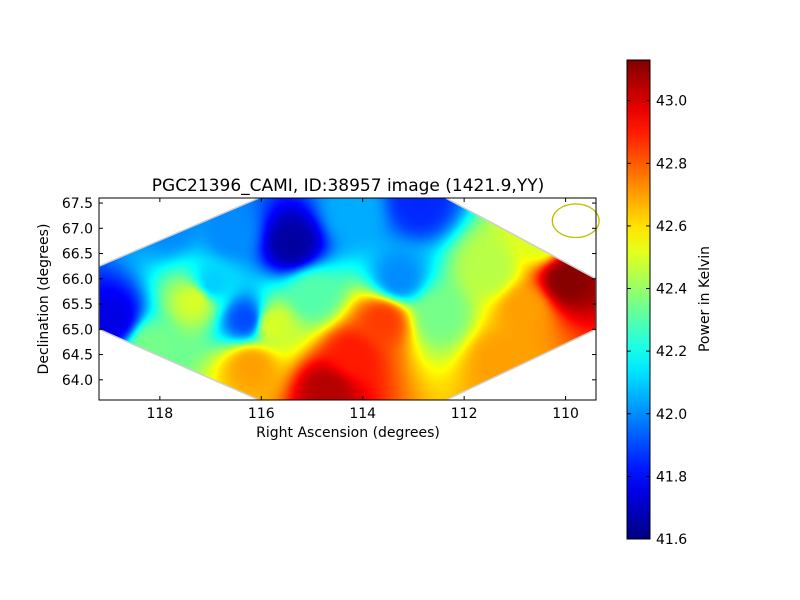 This screenshot has width=800, height=600. I want to click on x-tick-label: 114, so click(362, 414).